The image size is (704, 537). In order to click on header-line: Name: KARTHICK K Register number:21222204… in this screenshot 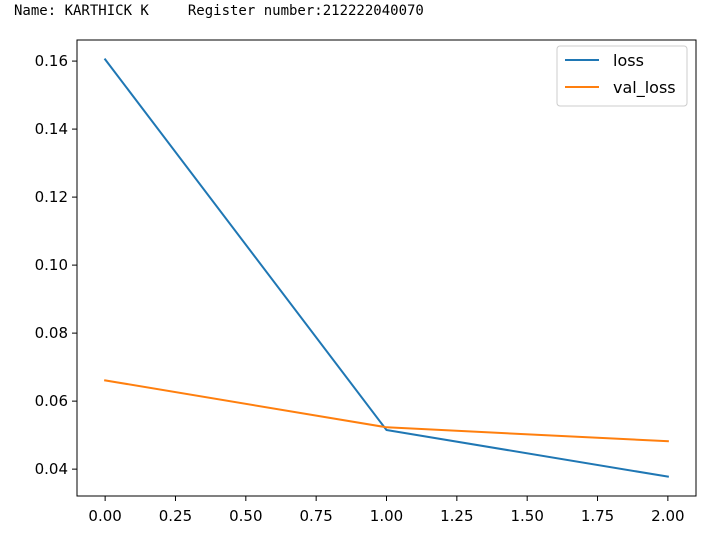, I will do `click(219, 11)`.